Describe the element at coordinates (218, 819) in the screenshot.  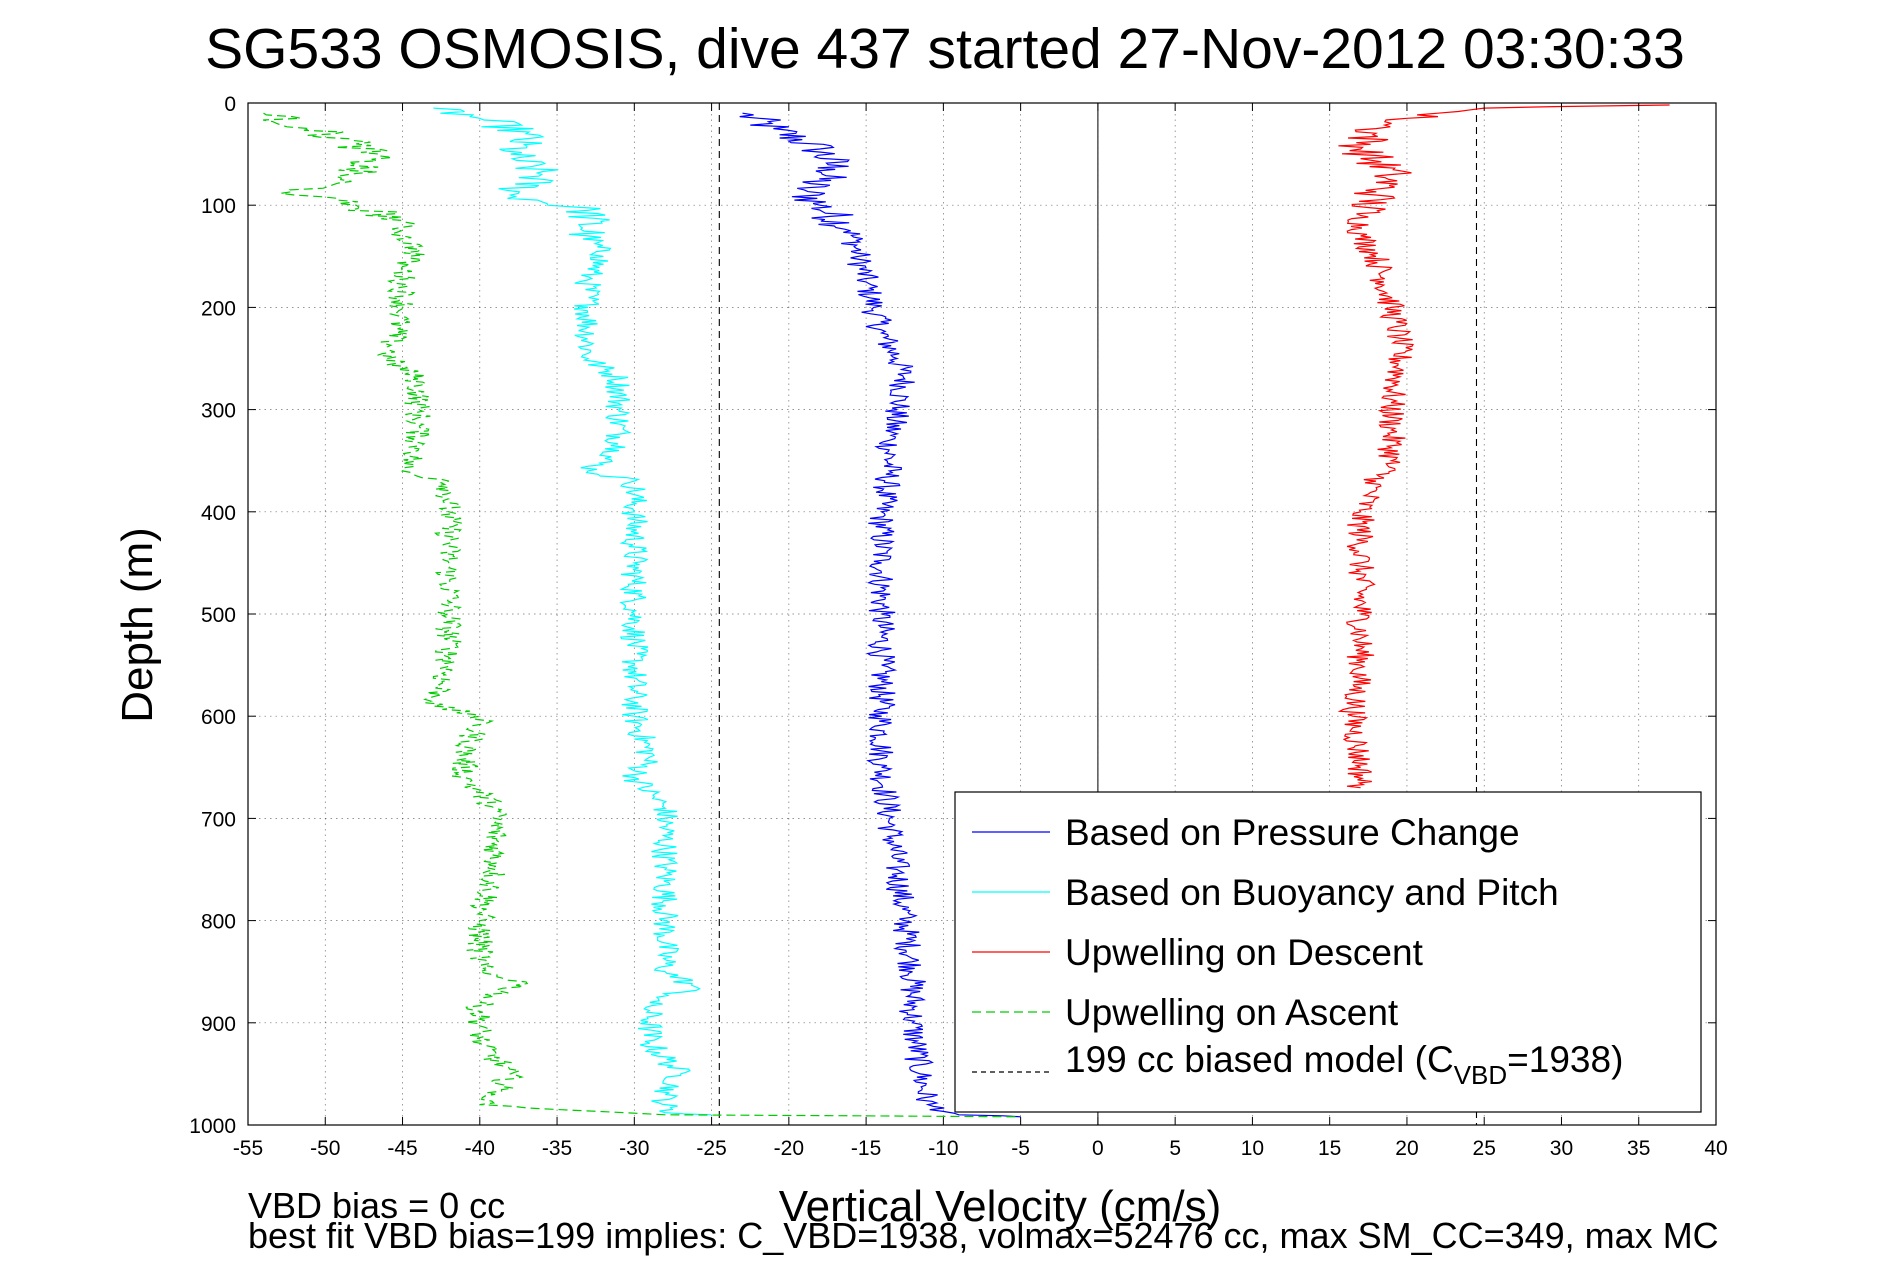
I see `y-tick-label: 700` at that location.